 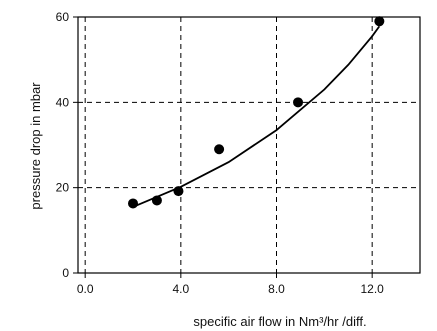 I want to click on x-tick-labels: 0.0 4.0 8.0 12.0, so click(x=230, y=289).